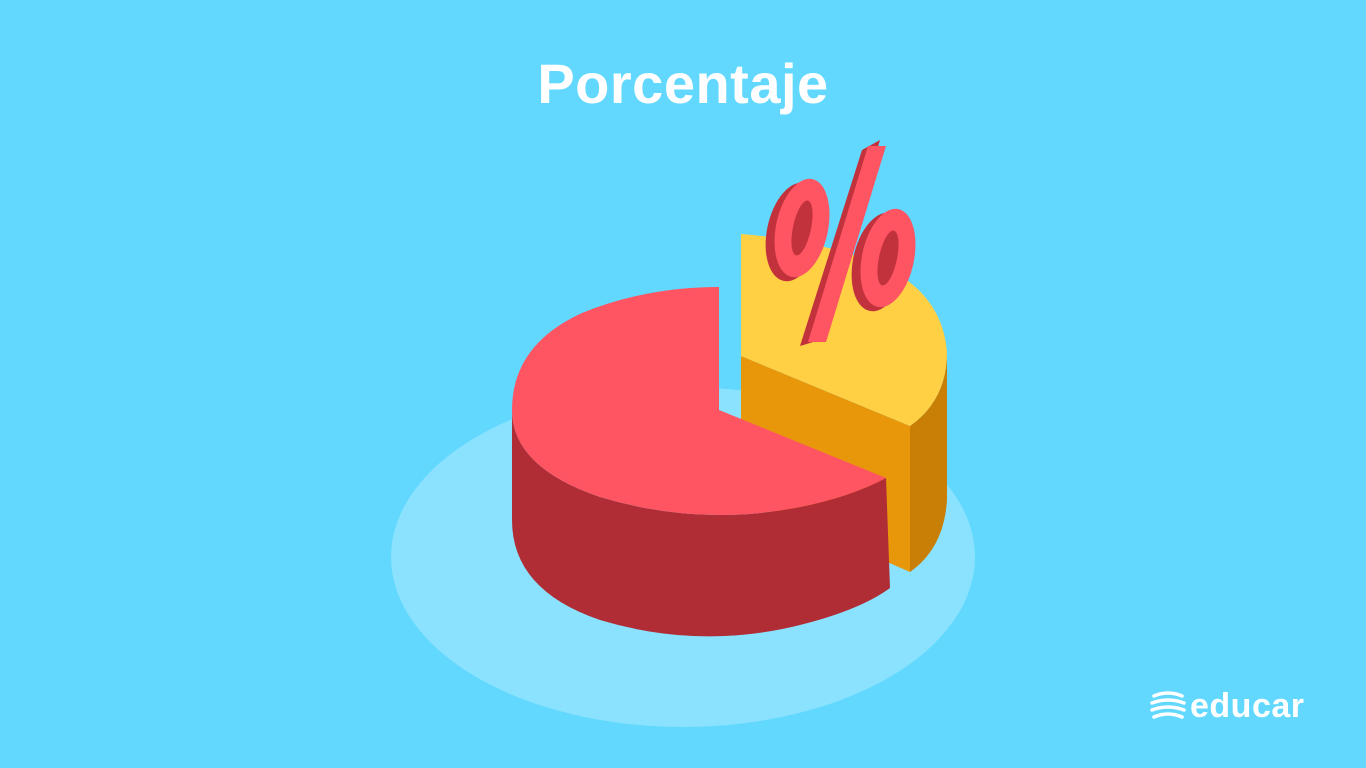  What do you see at coordinates (840, 243) in the screenshot?
I see `percent-icon` at bounding box center [840, 243].